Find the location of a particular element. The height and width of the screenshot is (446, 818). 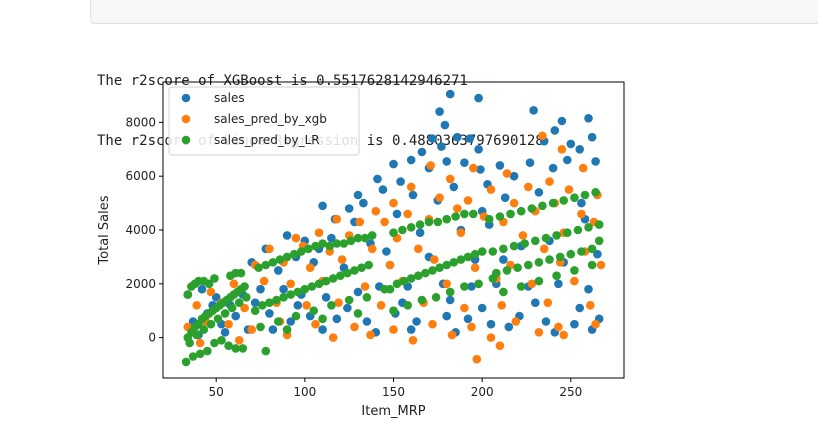

x-axis-label: Item_MRP is located at coordinates (393, 411).